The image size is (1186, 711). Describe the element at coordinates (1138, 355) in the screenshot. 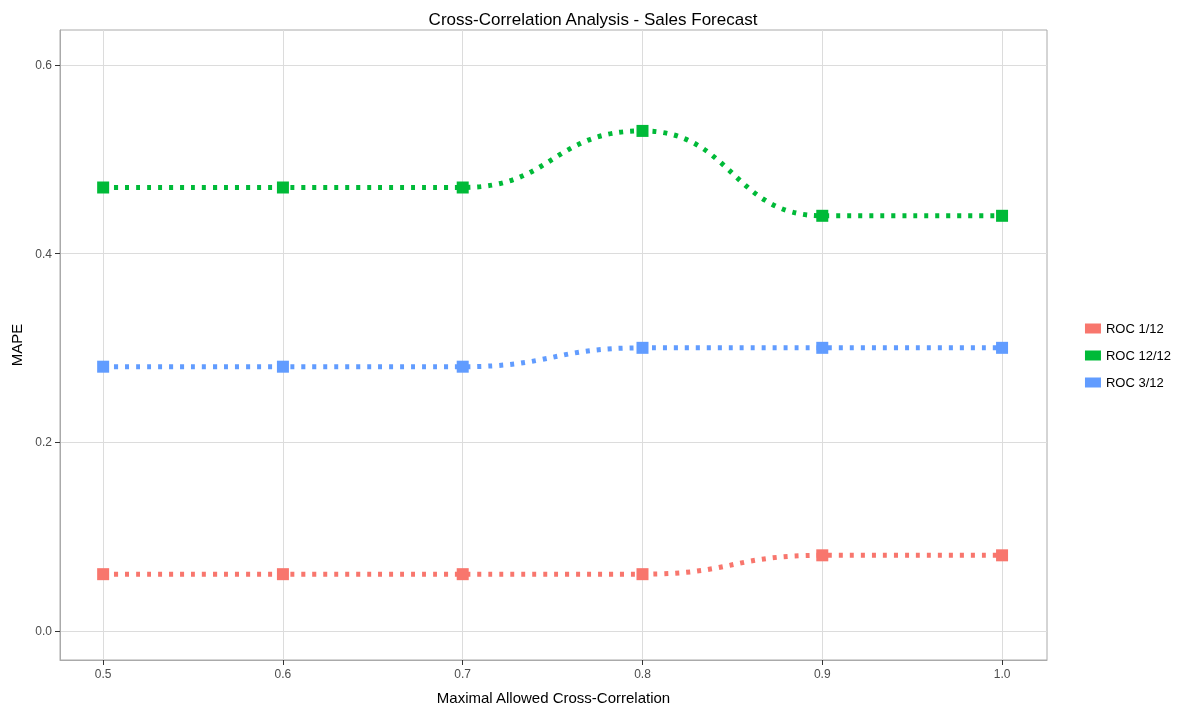

I see `legend-label: ROC 12/12` at that location.